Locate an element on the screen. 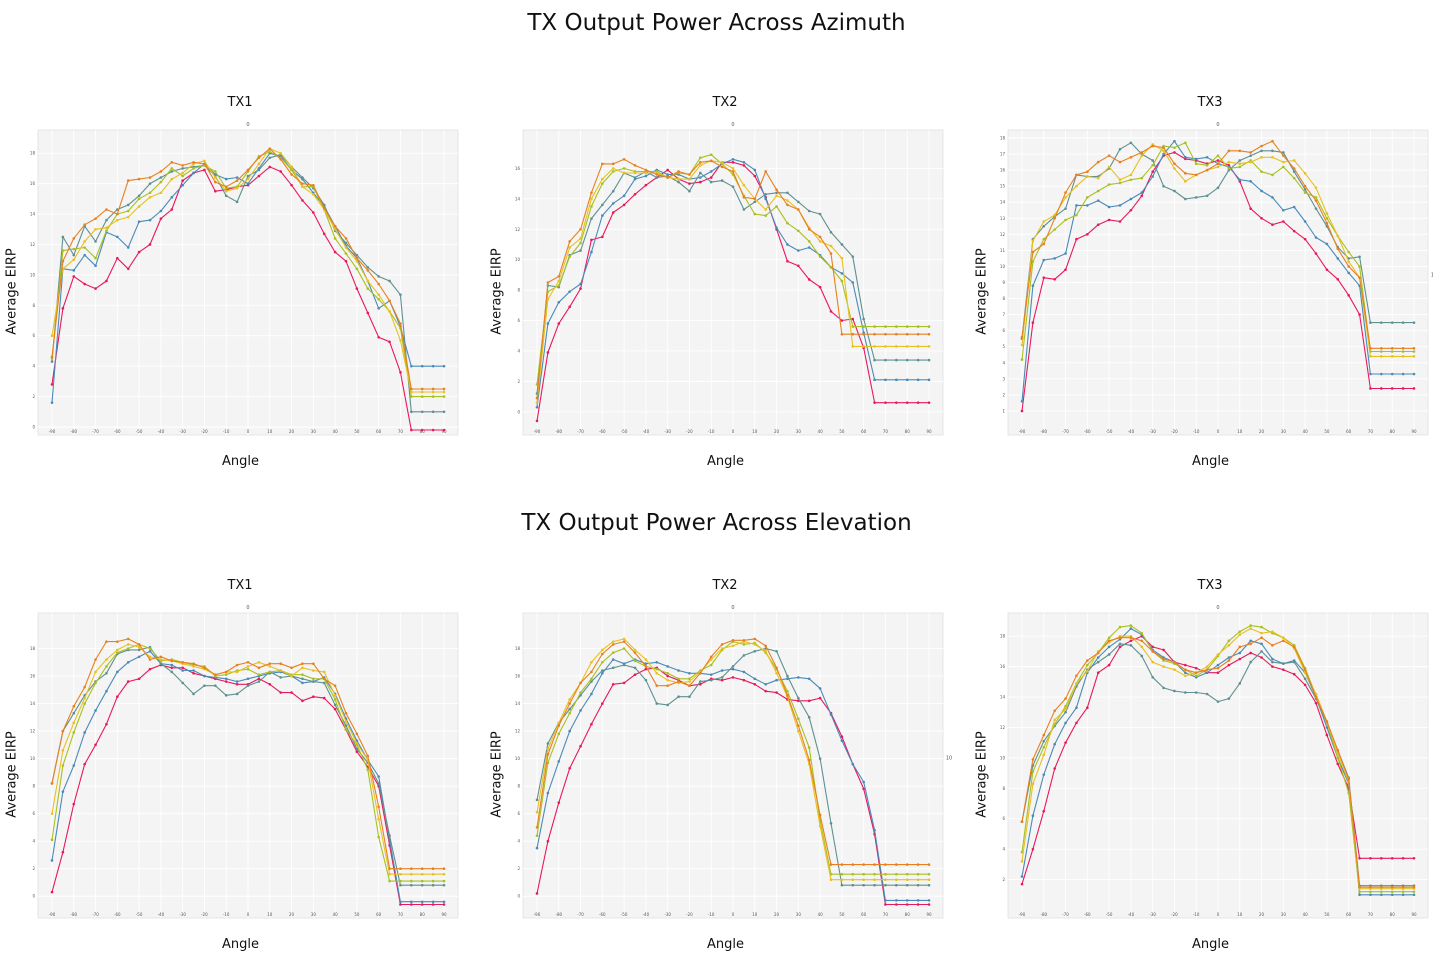  x-axis-label: Angle is located at coordinates (240, 461).